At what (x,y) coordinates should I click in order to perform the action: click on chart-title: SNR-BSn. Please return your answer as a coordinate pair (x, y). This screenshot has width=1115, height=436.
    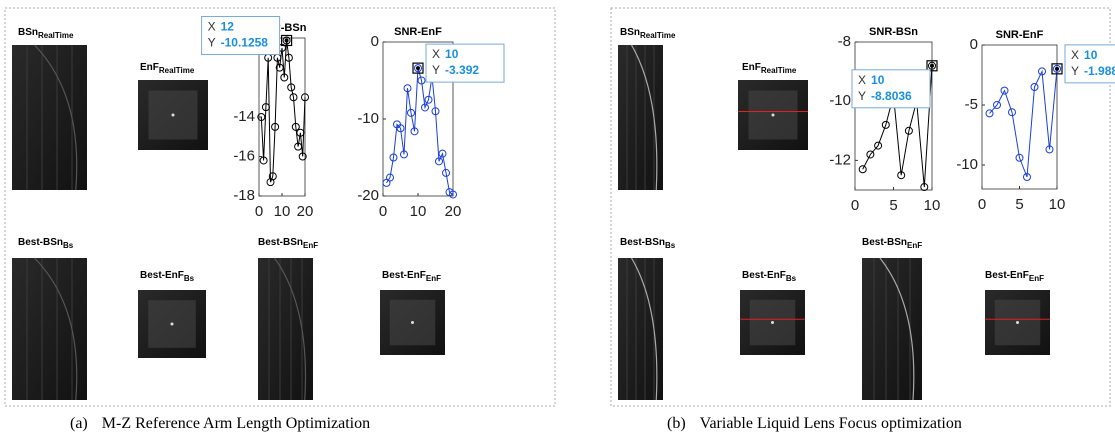
    Looking at the image, I should click on (893, 32).